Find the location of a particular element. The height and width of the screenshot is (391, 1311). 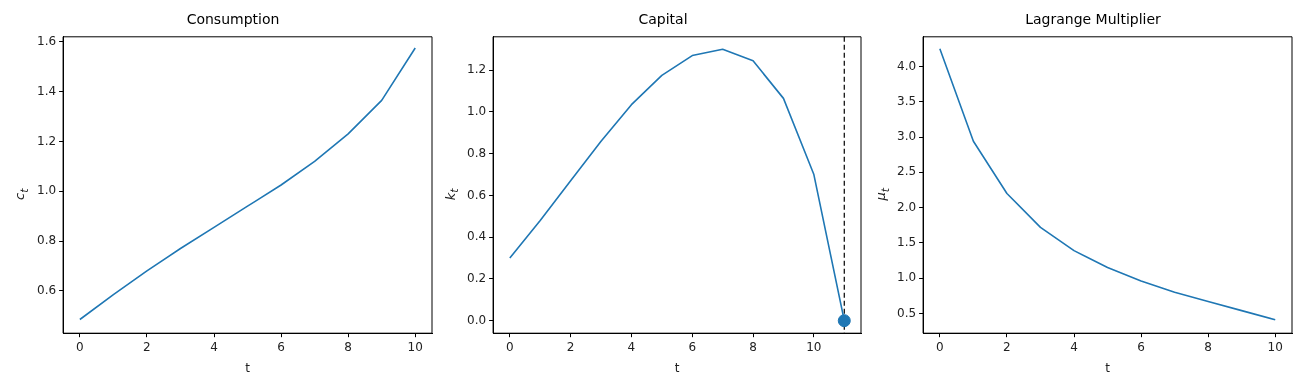

y-tick-label: 2.0 is located at coordinates (906, 206).